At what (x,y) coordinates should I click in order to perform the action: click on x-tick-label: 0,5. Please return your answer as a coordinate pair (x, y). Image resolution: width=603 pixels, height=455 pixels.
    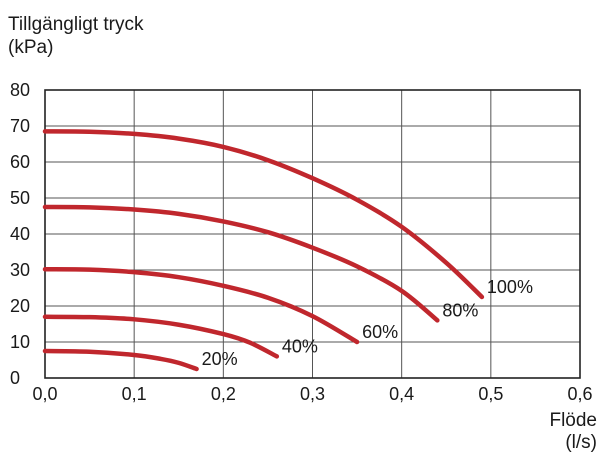
    Looking at the image, I should click on (490, 394).